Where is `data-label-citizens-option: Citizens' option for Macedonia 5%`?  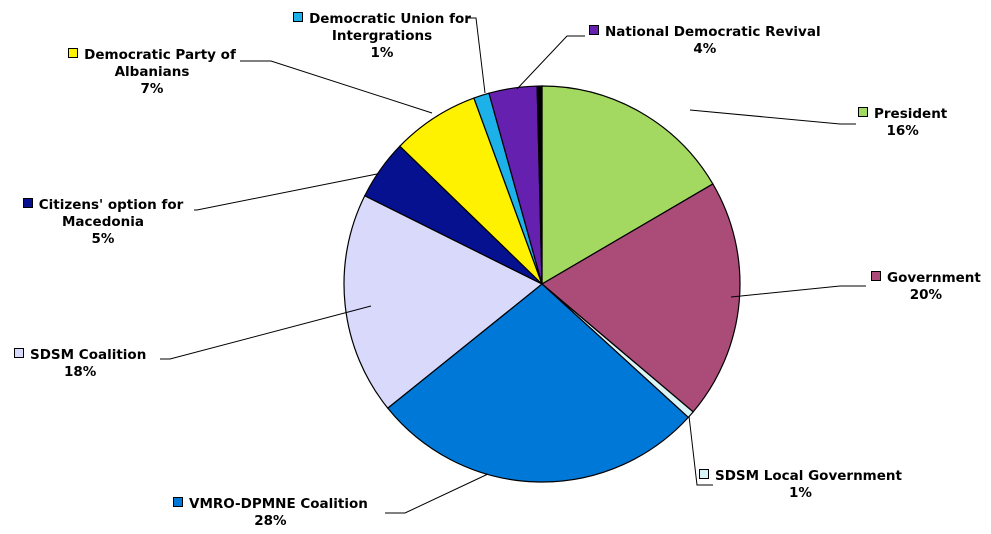 data-label-citizens-option: Citizens' option for Macedonia 5% is located at coordinates (103, 222).